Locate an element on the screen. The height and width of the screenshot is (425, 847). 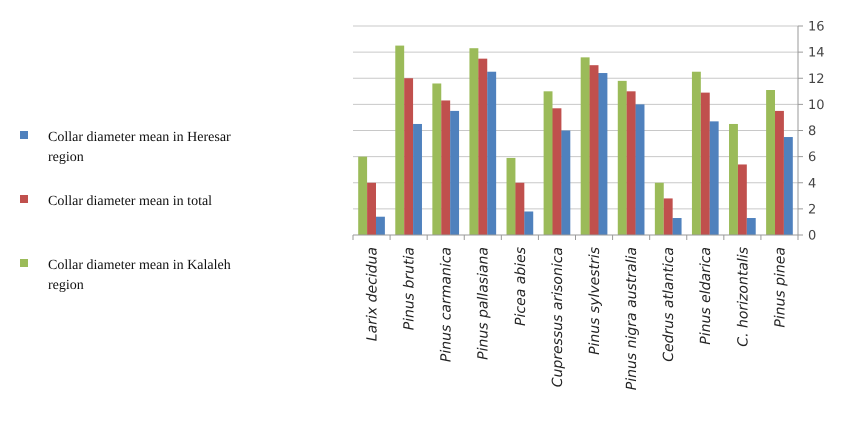
x-tick-label: Pinus pallasiana is located at coordinates (484, 303).